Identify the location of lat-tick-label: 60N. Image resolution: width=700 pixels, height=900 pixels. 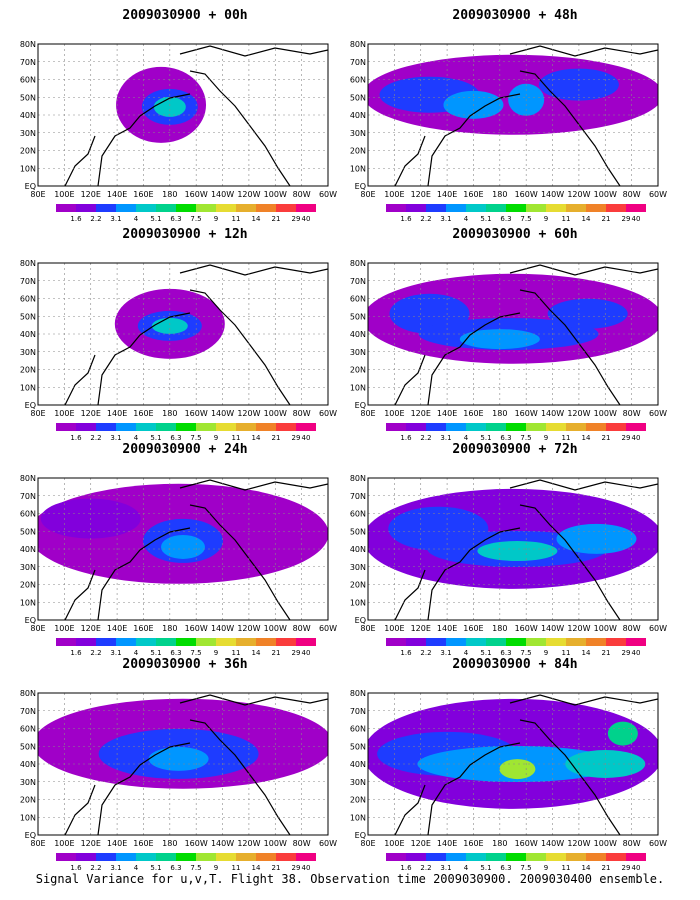
(358, 299).